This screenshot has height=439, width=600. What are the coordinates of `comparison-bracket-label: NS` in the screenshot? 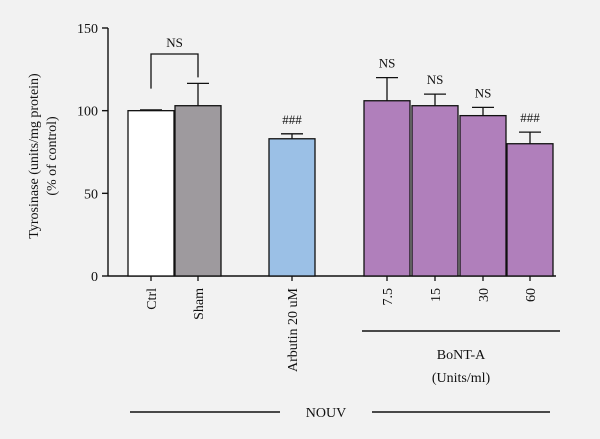 It's located at (174, 42).